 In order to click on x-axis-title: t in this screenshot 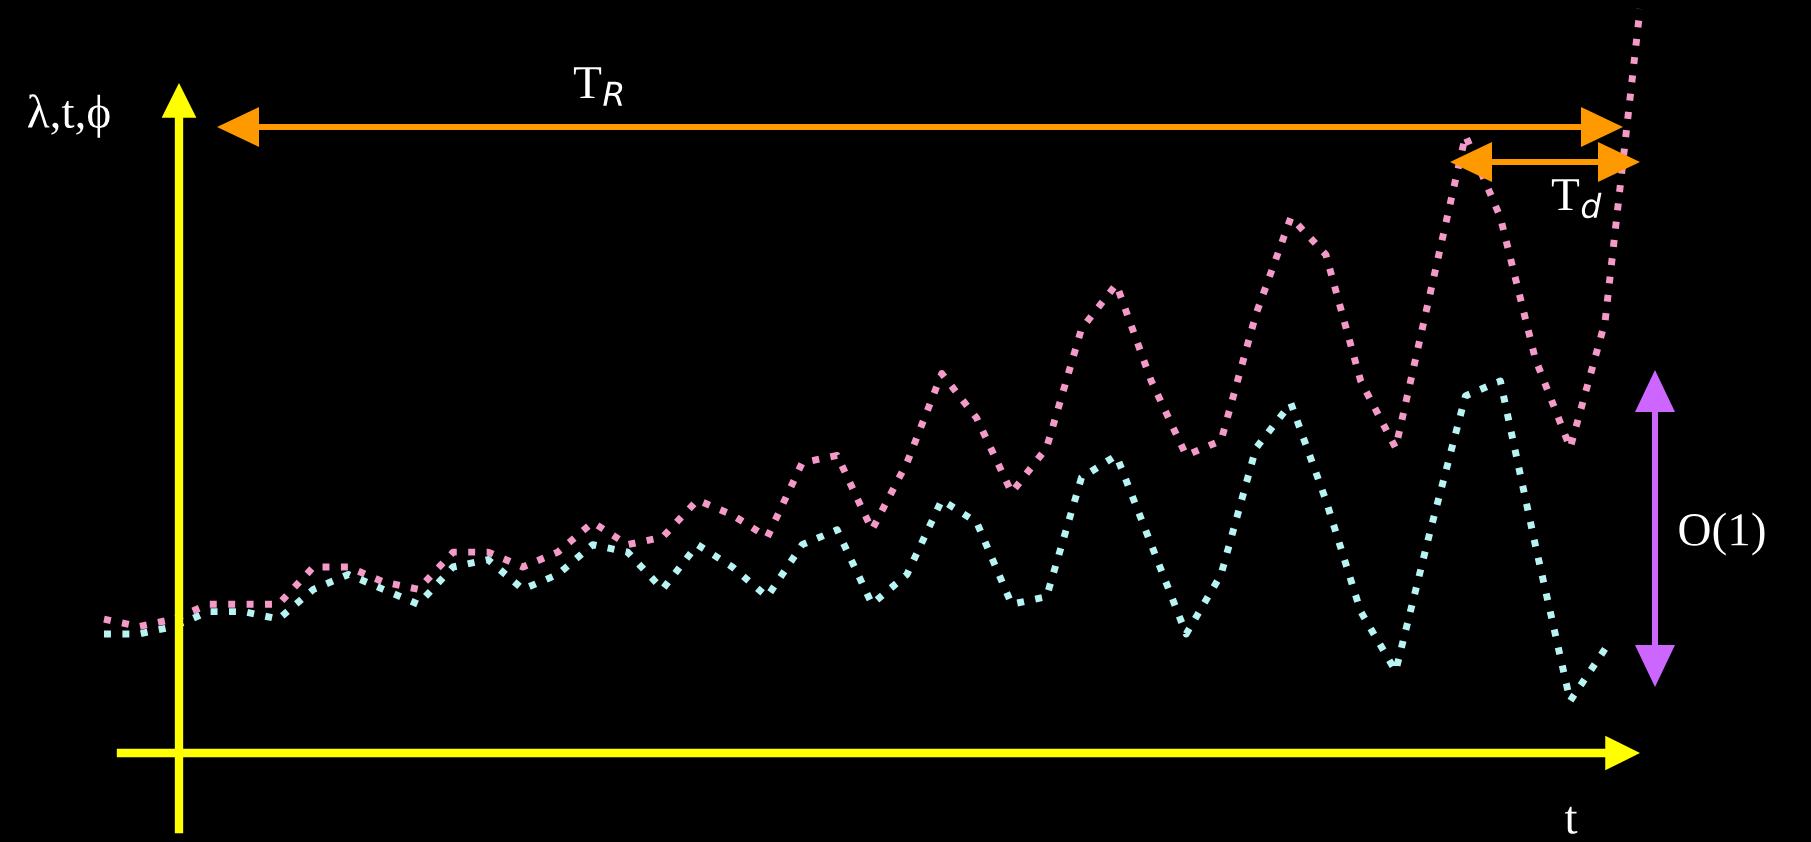, I will do `click(1571, 820)`.